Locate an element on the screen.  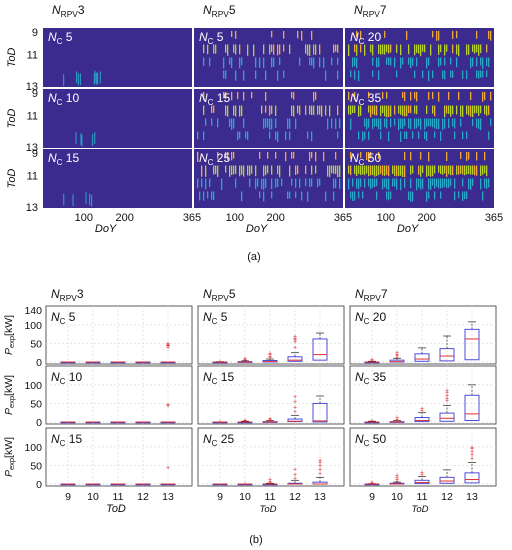
heatmap-panel-label: NC 15 is located at coordinates (63, 159).